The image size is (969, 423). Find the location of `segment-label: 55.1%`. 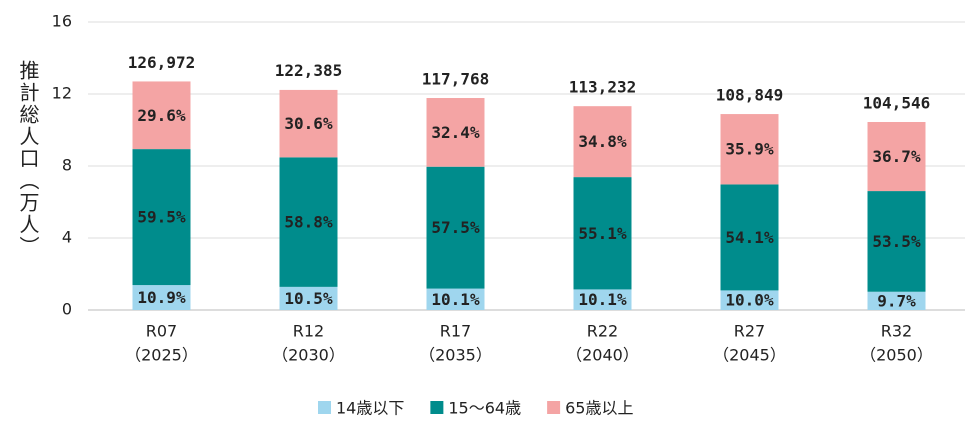

segment-label: 55.1% is located at coordinates (602, 233).